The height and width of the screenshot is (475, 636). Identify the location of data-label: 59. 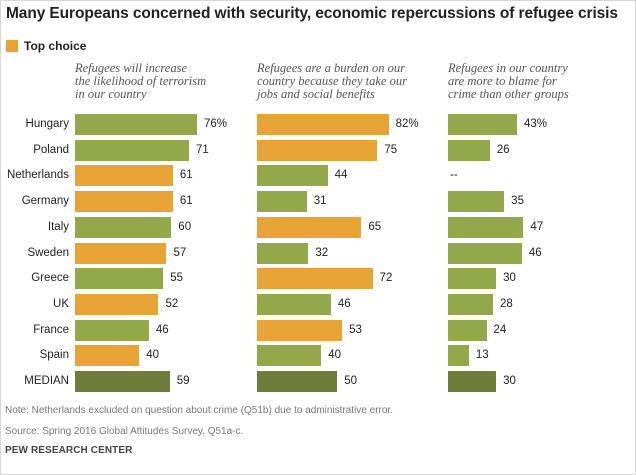
(183, 381).